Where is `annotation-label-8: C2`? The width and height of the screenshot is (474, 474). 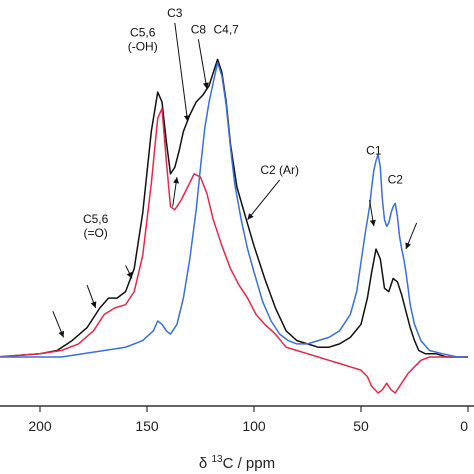
annotation-label-8: C2 is located at coordinates (396, 180).